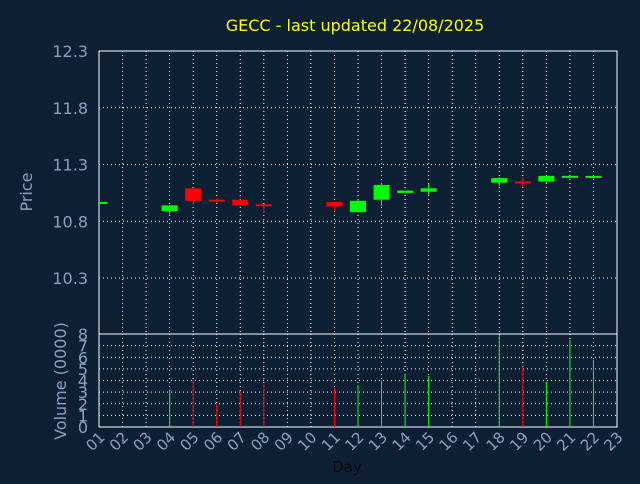 The image size is (640, 484). Describe the element at coordinates (83, 415) in the screenshot. I see `volume-tick-label: 1` at that location.